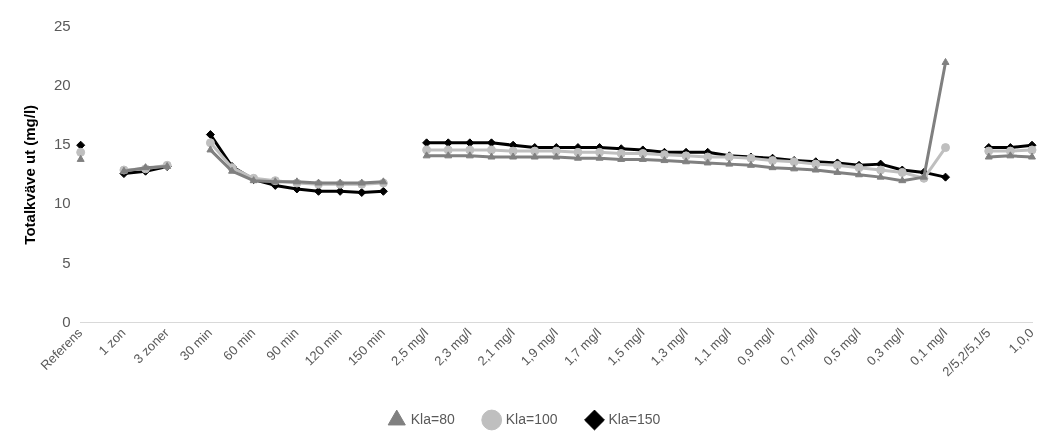  What do you see at coordinates (62, 144) in the screenshot?
I see `y-tick-label: 15` at bounding box center [62, 144].